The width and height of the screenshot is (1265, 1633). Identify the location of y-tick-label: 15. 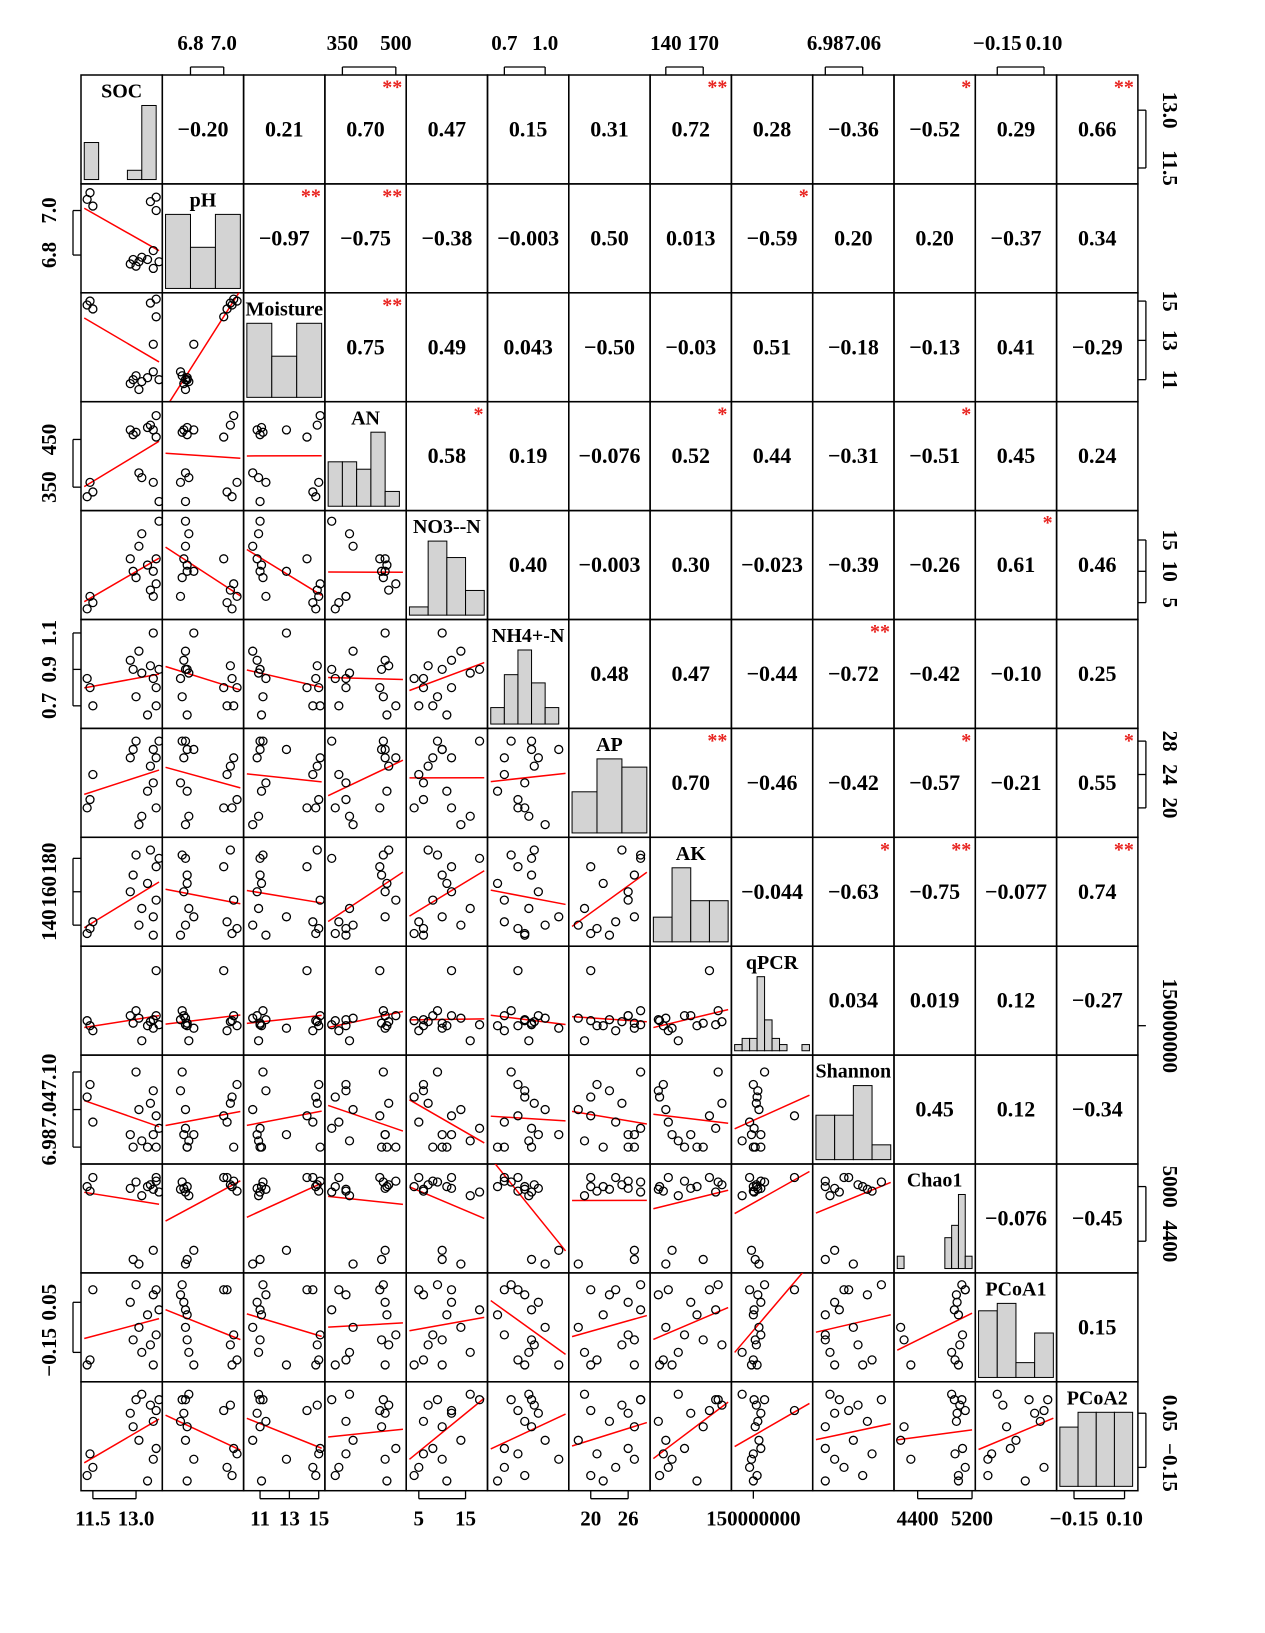
(1170, 301).